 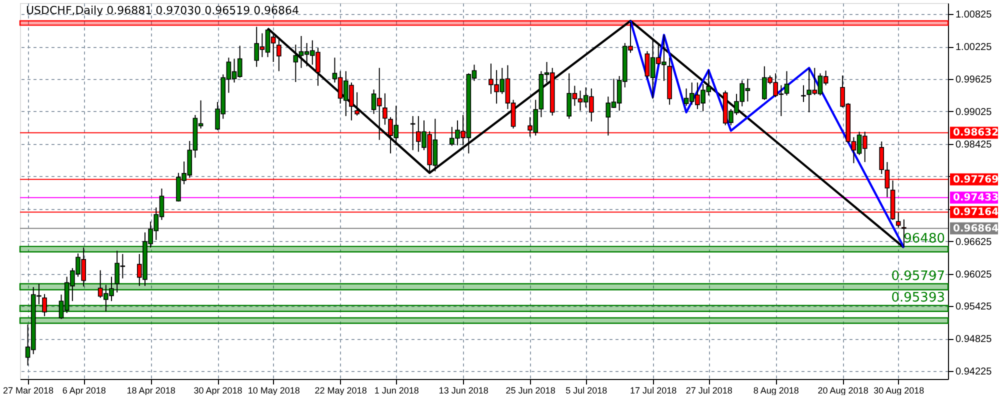 What do you see at coordinates (924, 238) in the screenshot?
I see `band-label: 96480` at bounding box center [924, 238].